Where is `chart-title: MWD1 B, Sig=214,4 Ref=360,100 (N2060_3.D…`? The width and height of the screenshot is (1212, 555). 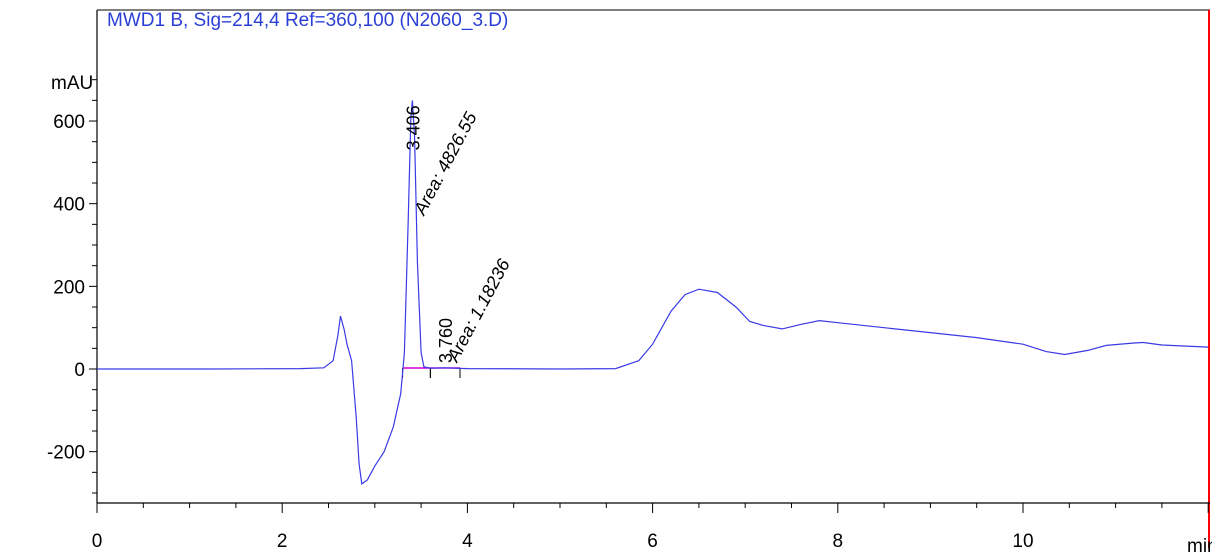
chart-title: MWD1 B, Sig=214,4 Ref=360,100 (N2060_3.D… is located at coordinates (307, 20).